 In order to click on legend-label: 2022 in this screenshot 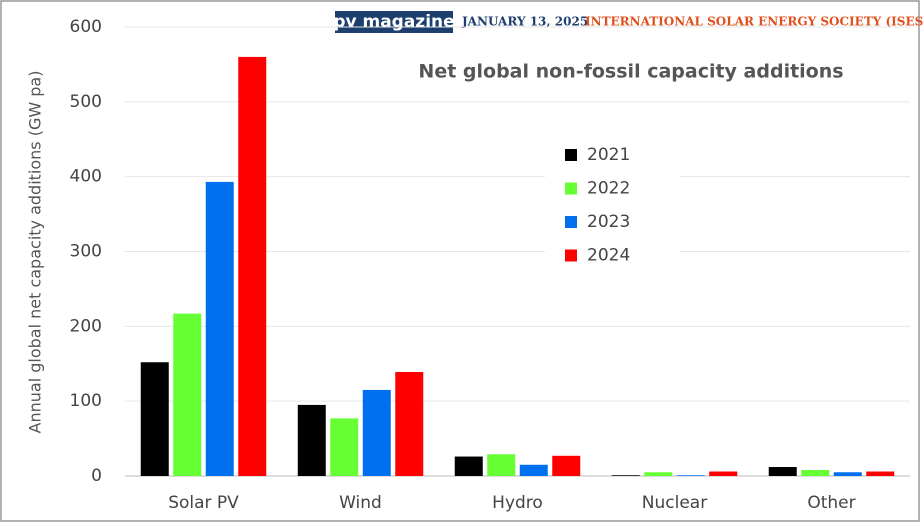, I will do `click(608, 189)`.